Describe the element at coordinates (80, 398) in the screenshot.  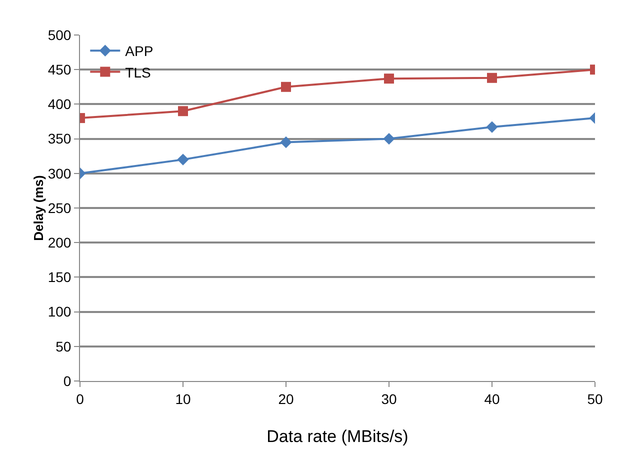
I see `x-tick-label: 0` at that location.